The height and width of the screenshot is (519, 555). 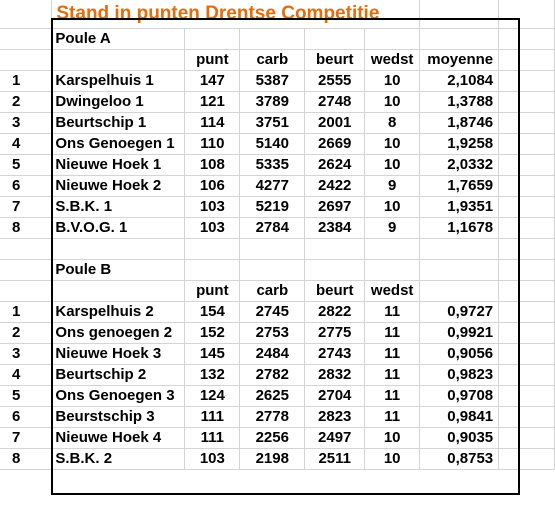 What do you see at coordinates (459, 144) in the screenshot?
I see `moyenne-cell: 1,9258` at bounding box center [459, 144].